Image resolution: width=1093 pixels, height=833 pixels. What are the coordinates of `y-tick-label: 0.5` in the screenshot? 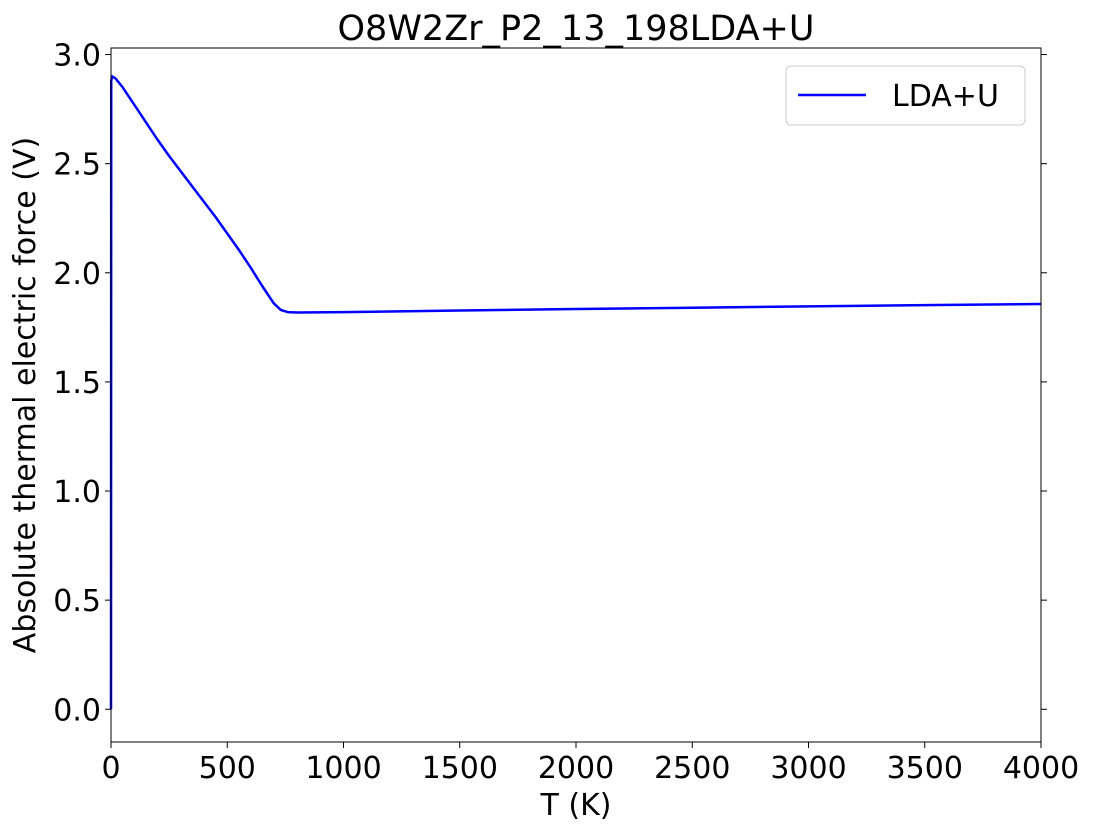 It's located at (77, 601).